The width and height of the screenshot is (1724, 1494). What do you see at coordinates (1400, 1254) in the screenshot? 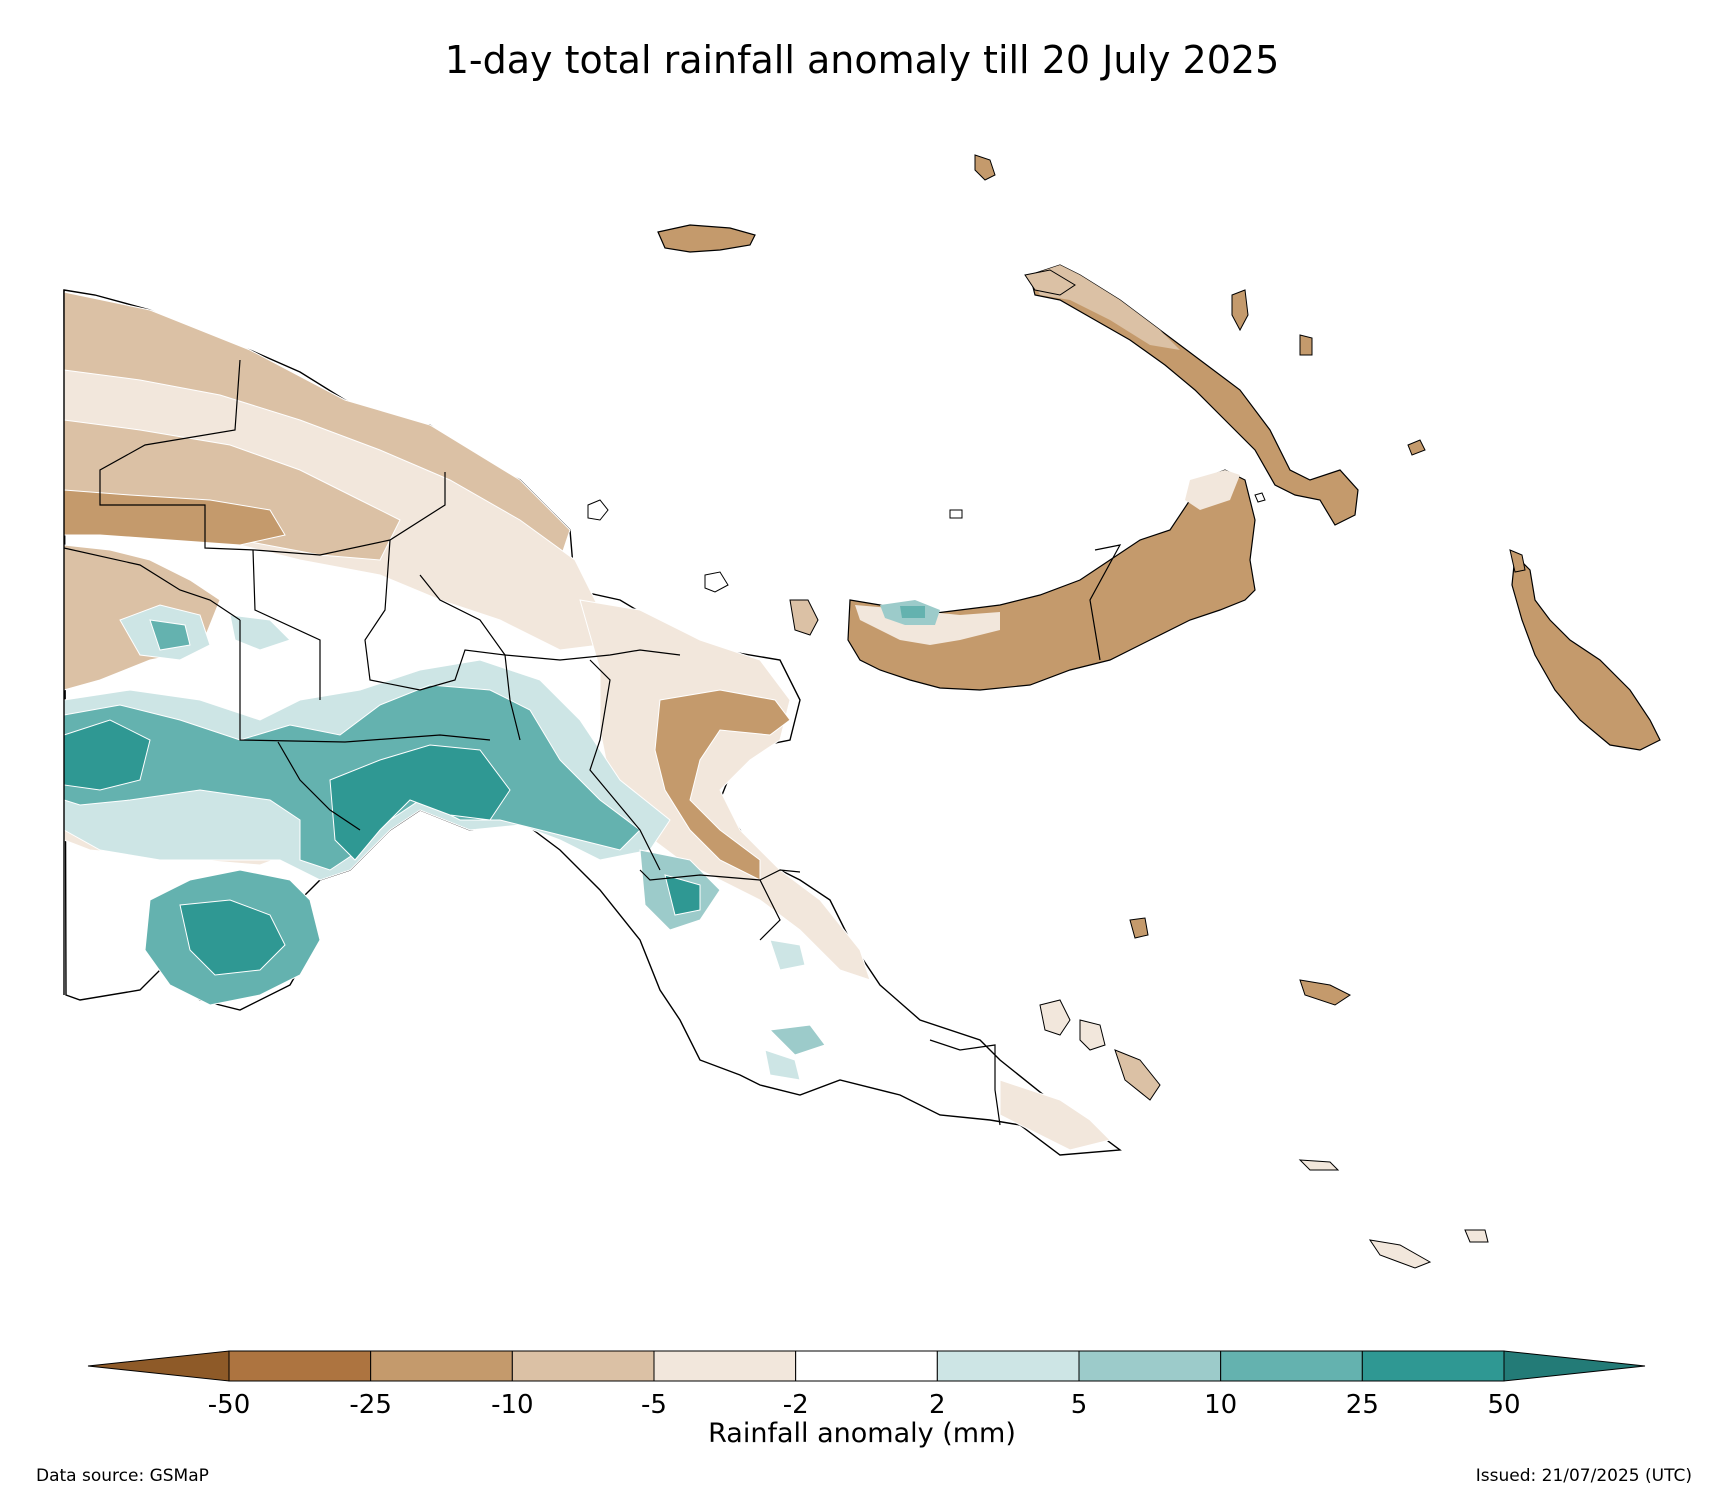
I see `island-sudest` at bounding box center [1400, 1254].